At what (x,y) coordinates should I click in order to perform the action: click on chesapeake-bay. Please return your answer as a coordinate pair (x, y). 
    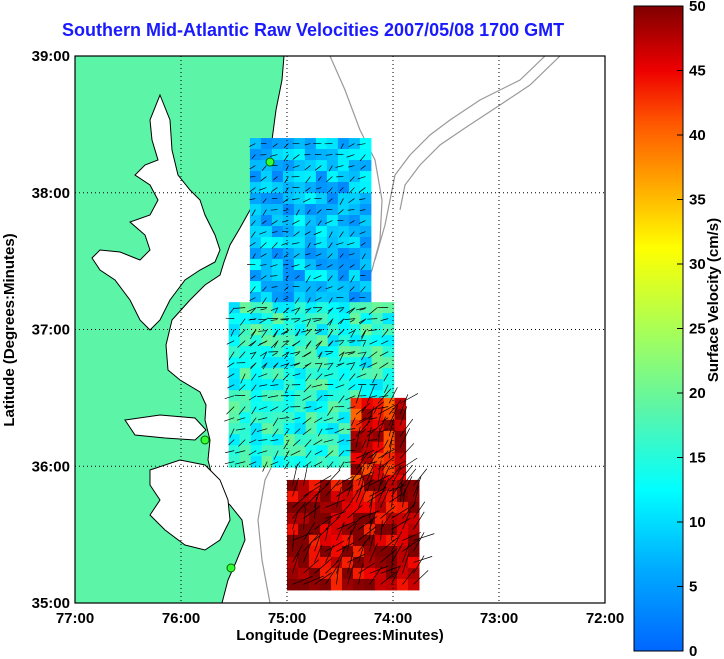
    Looking at the image, I should click on (156, 212).